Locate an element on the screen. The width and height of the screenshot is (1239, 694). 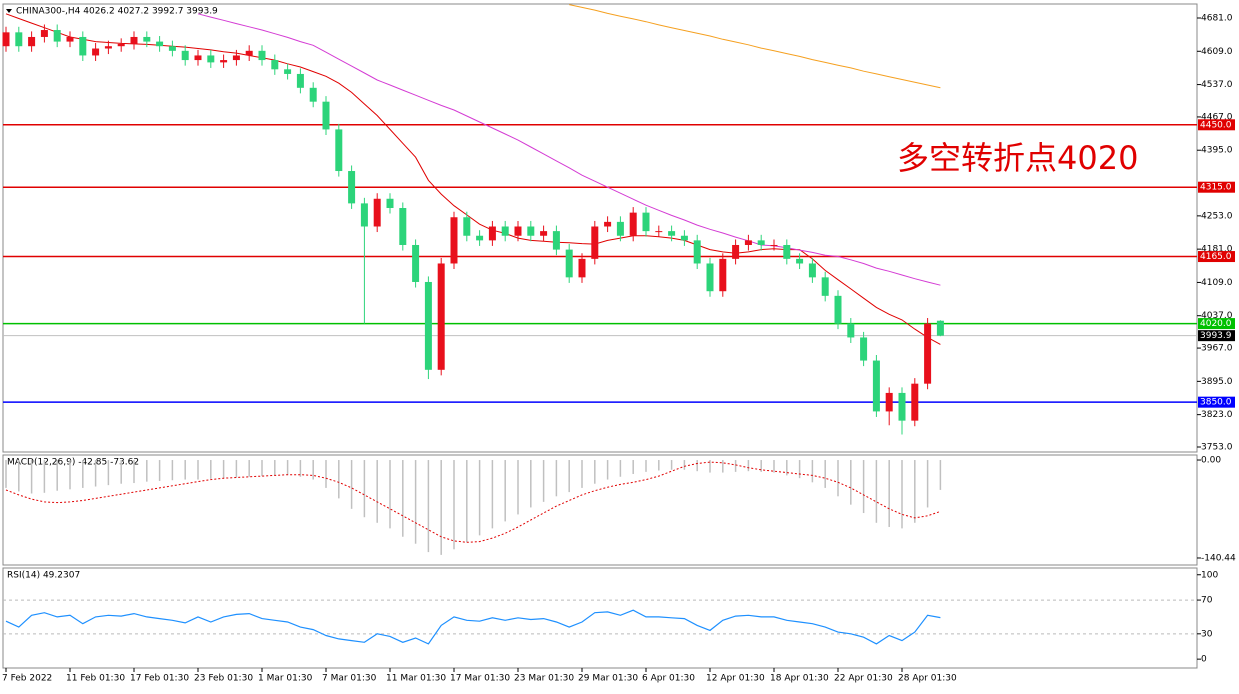
y-tick-label: 3753.0 is located at coordinates (1217, 448).